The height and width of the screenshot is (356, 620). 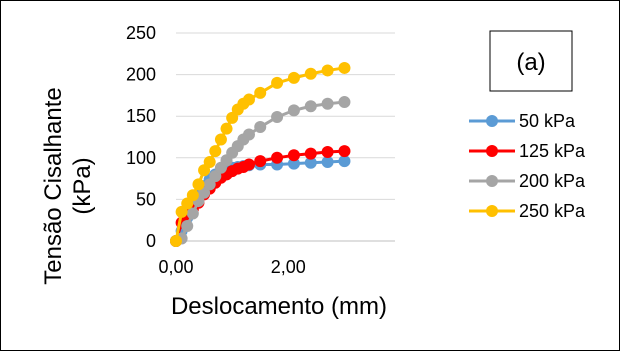 What do you see at coordinates (288, 267) in the screenshot?
I see `x-tick-label: 2,00` at bounding box center [288, 267].